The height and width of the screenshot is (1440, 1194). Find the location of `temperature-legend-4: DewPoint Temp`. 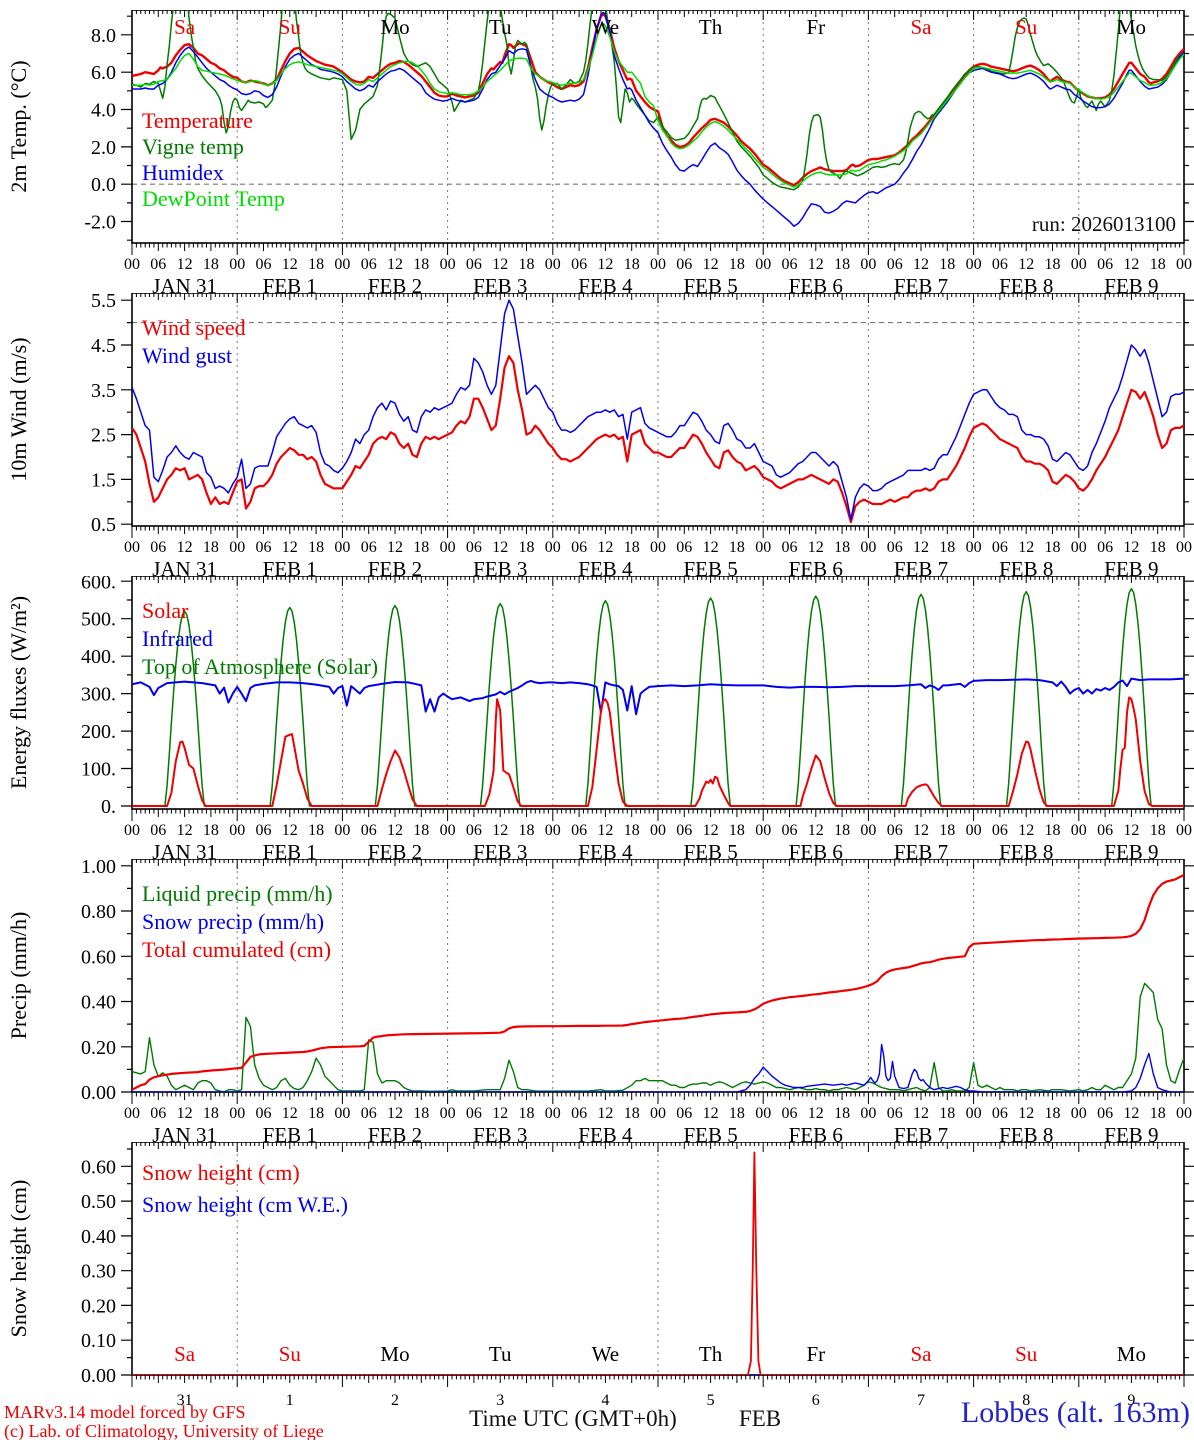

temperature-legend-4: DewPoint Temp is located at coordinates (213, 198).